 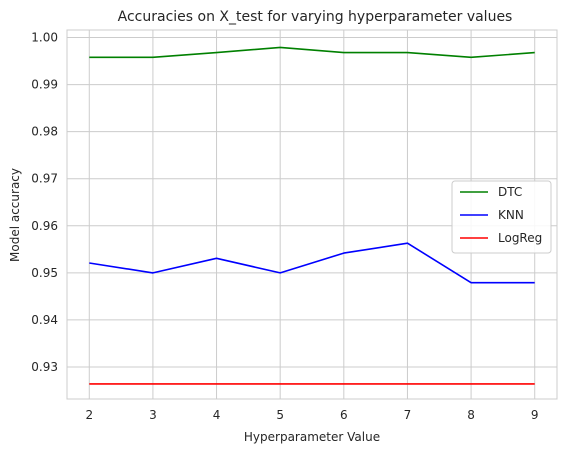 I want to click on legend-label-logreg: LogReg, so click(x=520, y=238).